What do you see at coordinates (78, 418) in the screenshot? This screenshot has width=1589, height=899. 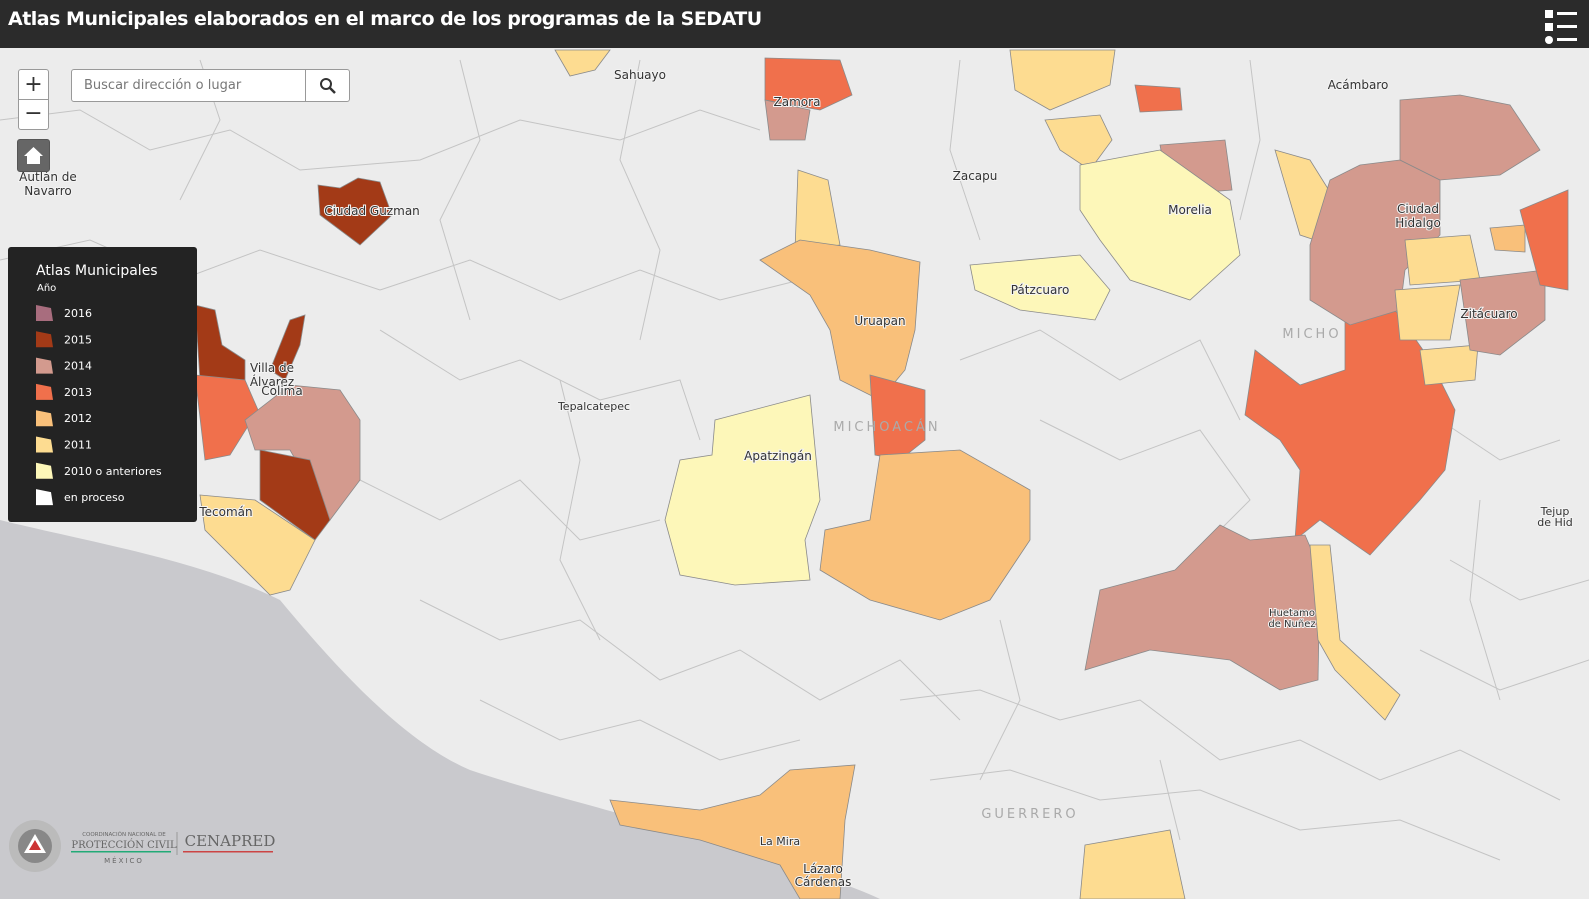 I see `legend-label: 2012` at bounding box center [78, 418].